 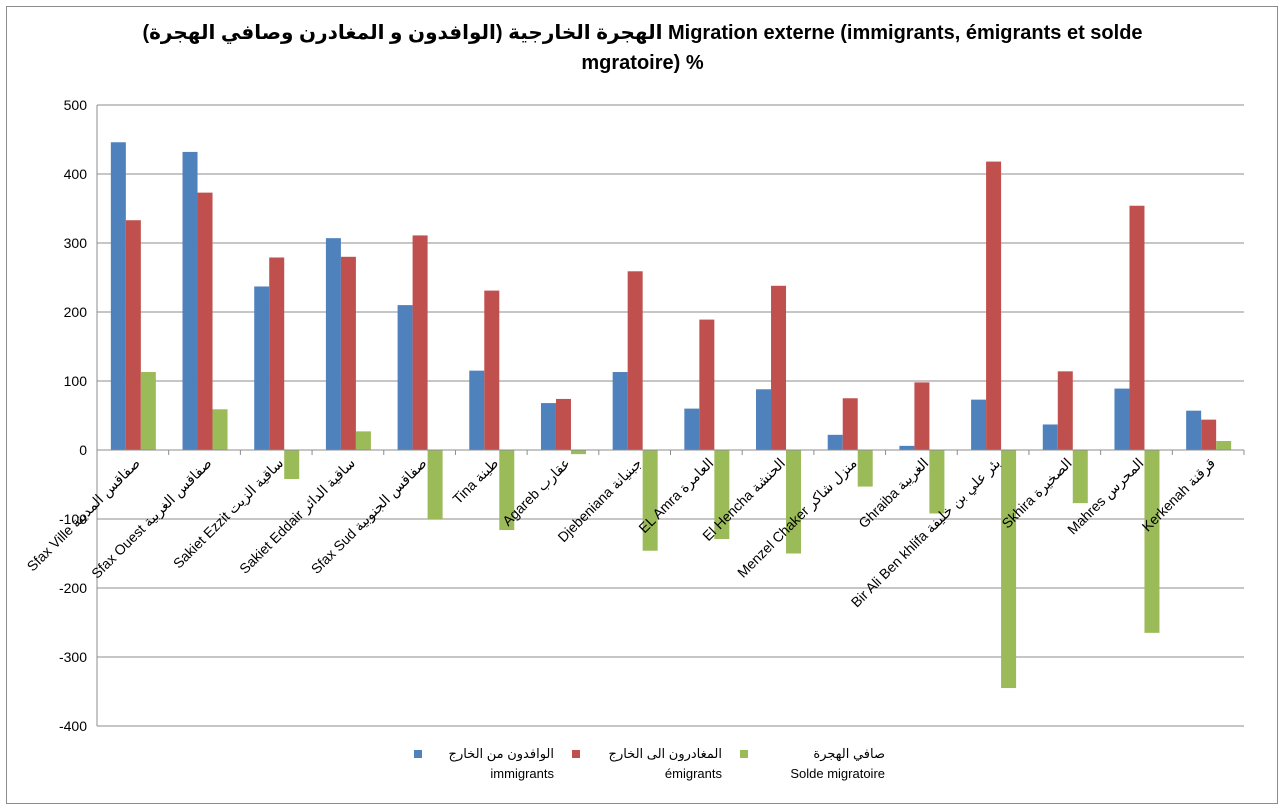 What do you see at coordinates (812, 764) in the screenshot?
I see `legend-item-solde: صافي الهجرة Solde migratoire` at bounding box center [812, 764].